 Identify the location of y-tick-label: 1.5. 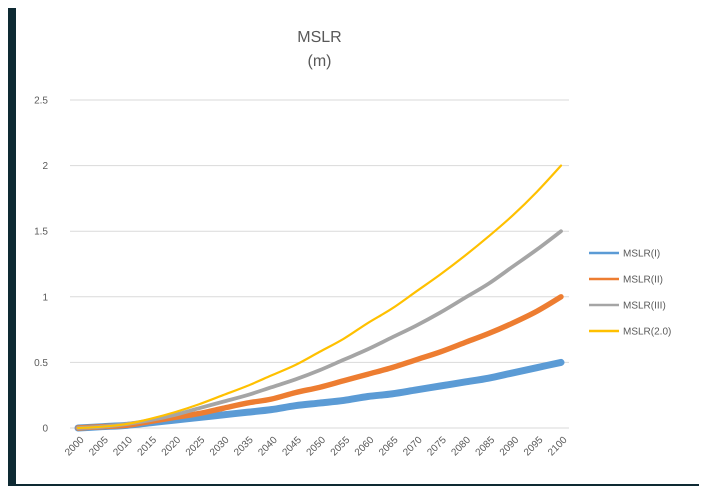
(41, 232).